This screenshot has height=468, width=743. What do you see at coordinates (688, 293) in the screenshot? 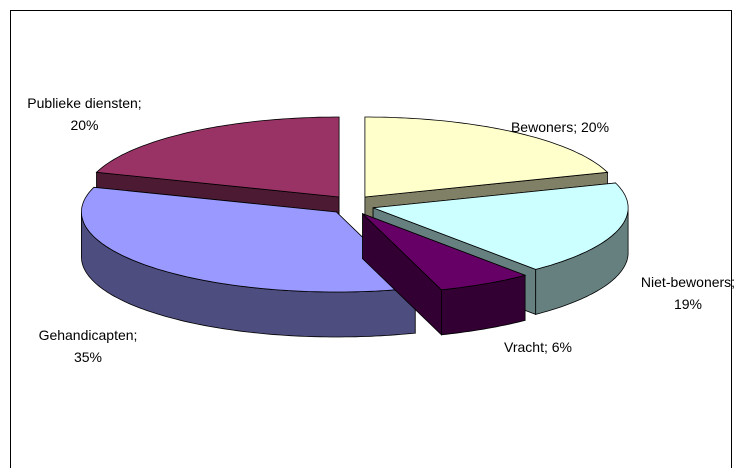
I see `data-label: Niet-bewoners; 19%` at bounding box center [688, 293].